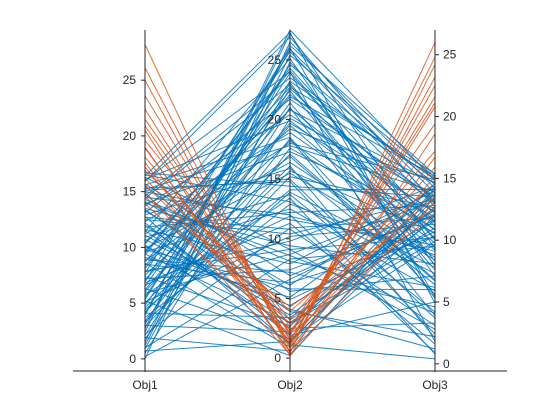  I want to click on axis-obj3: 0 5 10 15 20 25 Obj3, so click(439, 211).